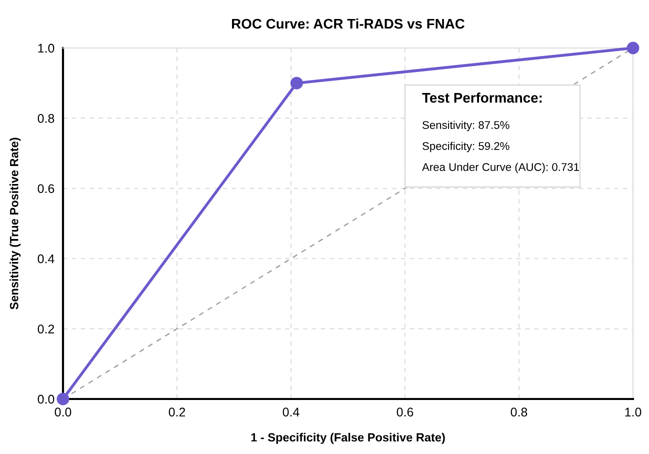  What do you see at coordinates (633, 412) in the screenshot?
I see `x-tick-label: 1.0` at bounding box center [633, 412].